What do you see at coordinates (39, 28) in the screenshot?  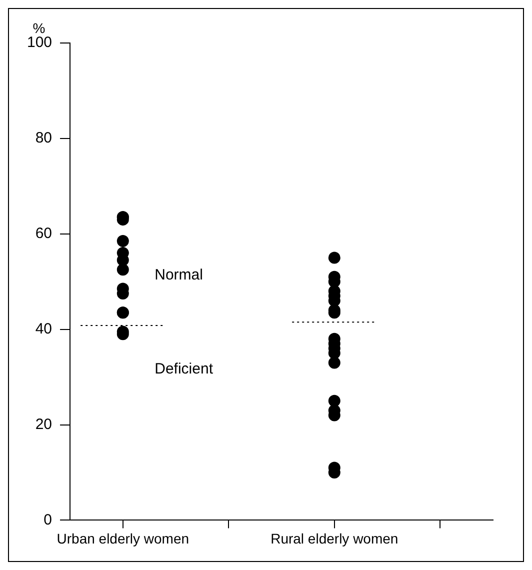 I see `y-axis-title: %` at bounding box center [39, 28].